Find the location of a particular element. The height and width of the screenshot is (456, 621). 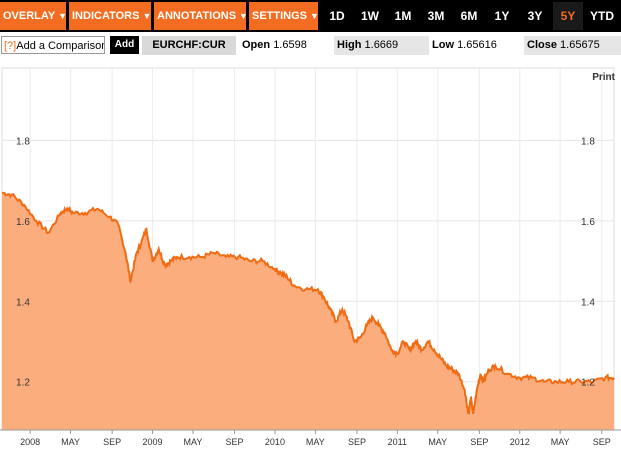

comparison-input: [?]Add a Comparison is located at coordinates (53, 45).